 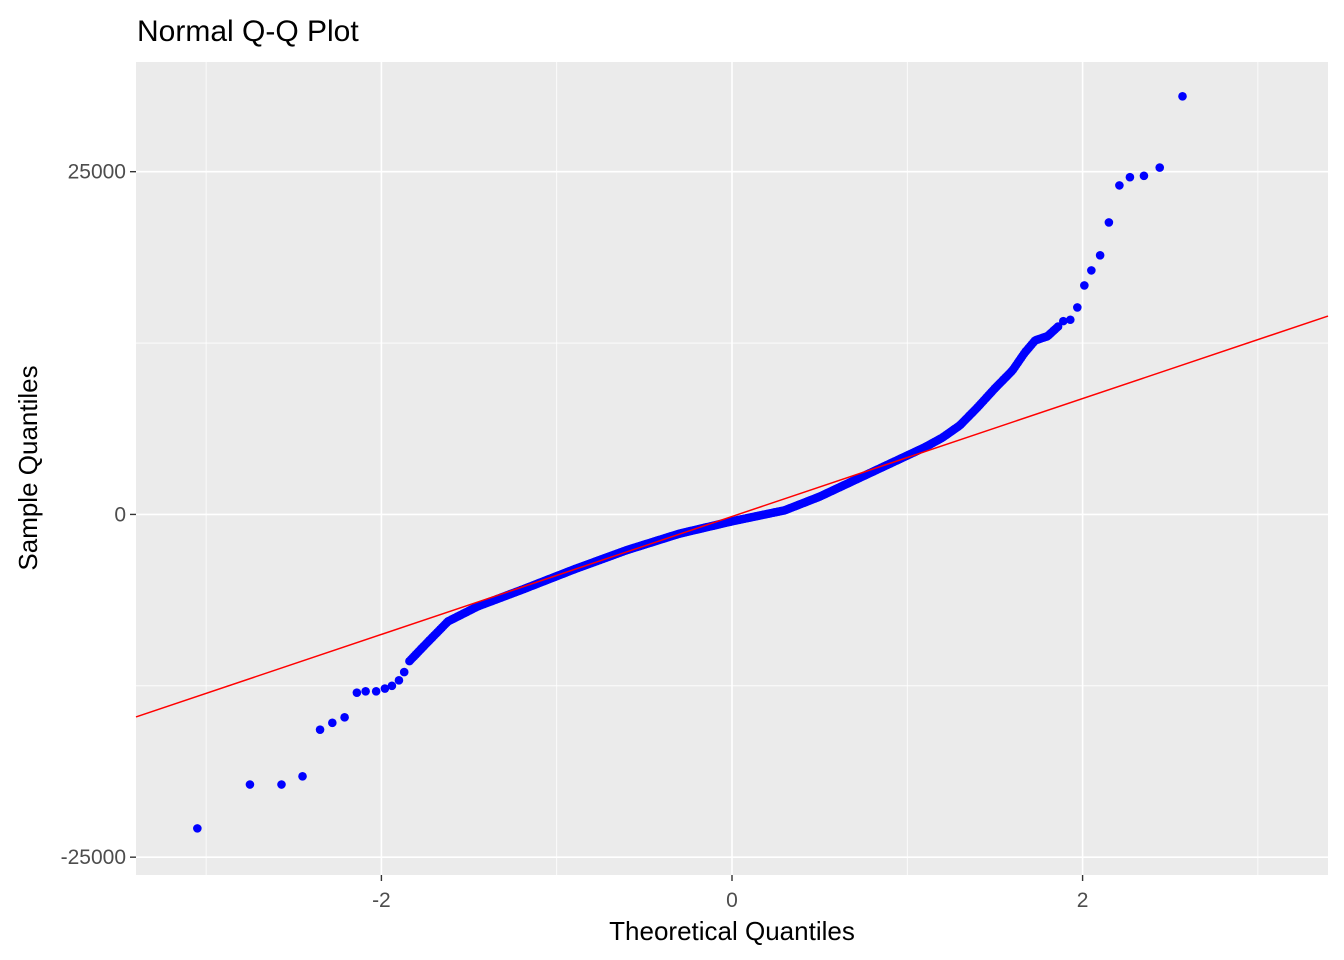 What do you see at coordinates (120, 514) in the screenshot?
I see `y-tick-label: 0` at bounding box center [120, 514].